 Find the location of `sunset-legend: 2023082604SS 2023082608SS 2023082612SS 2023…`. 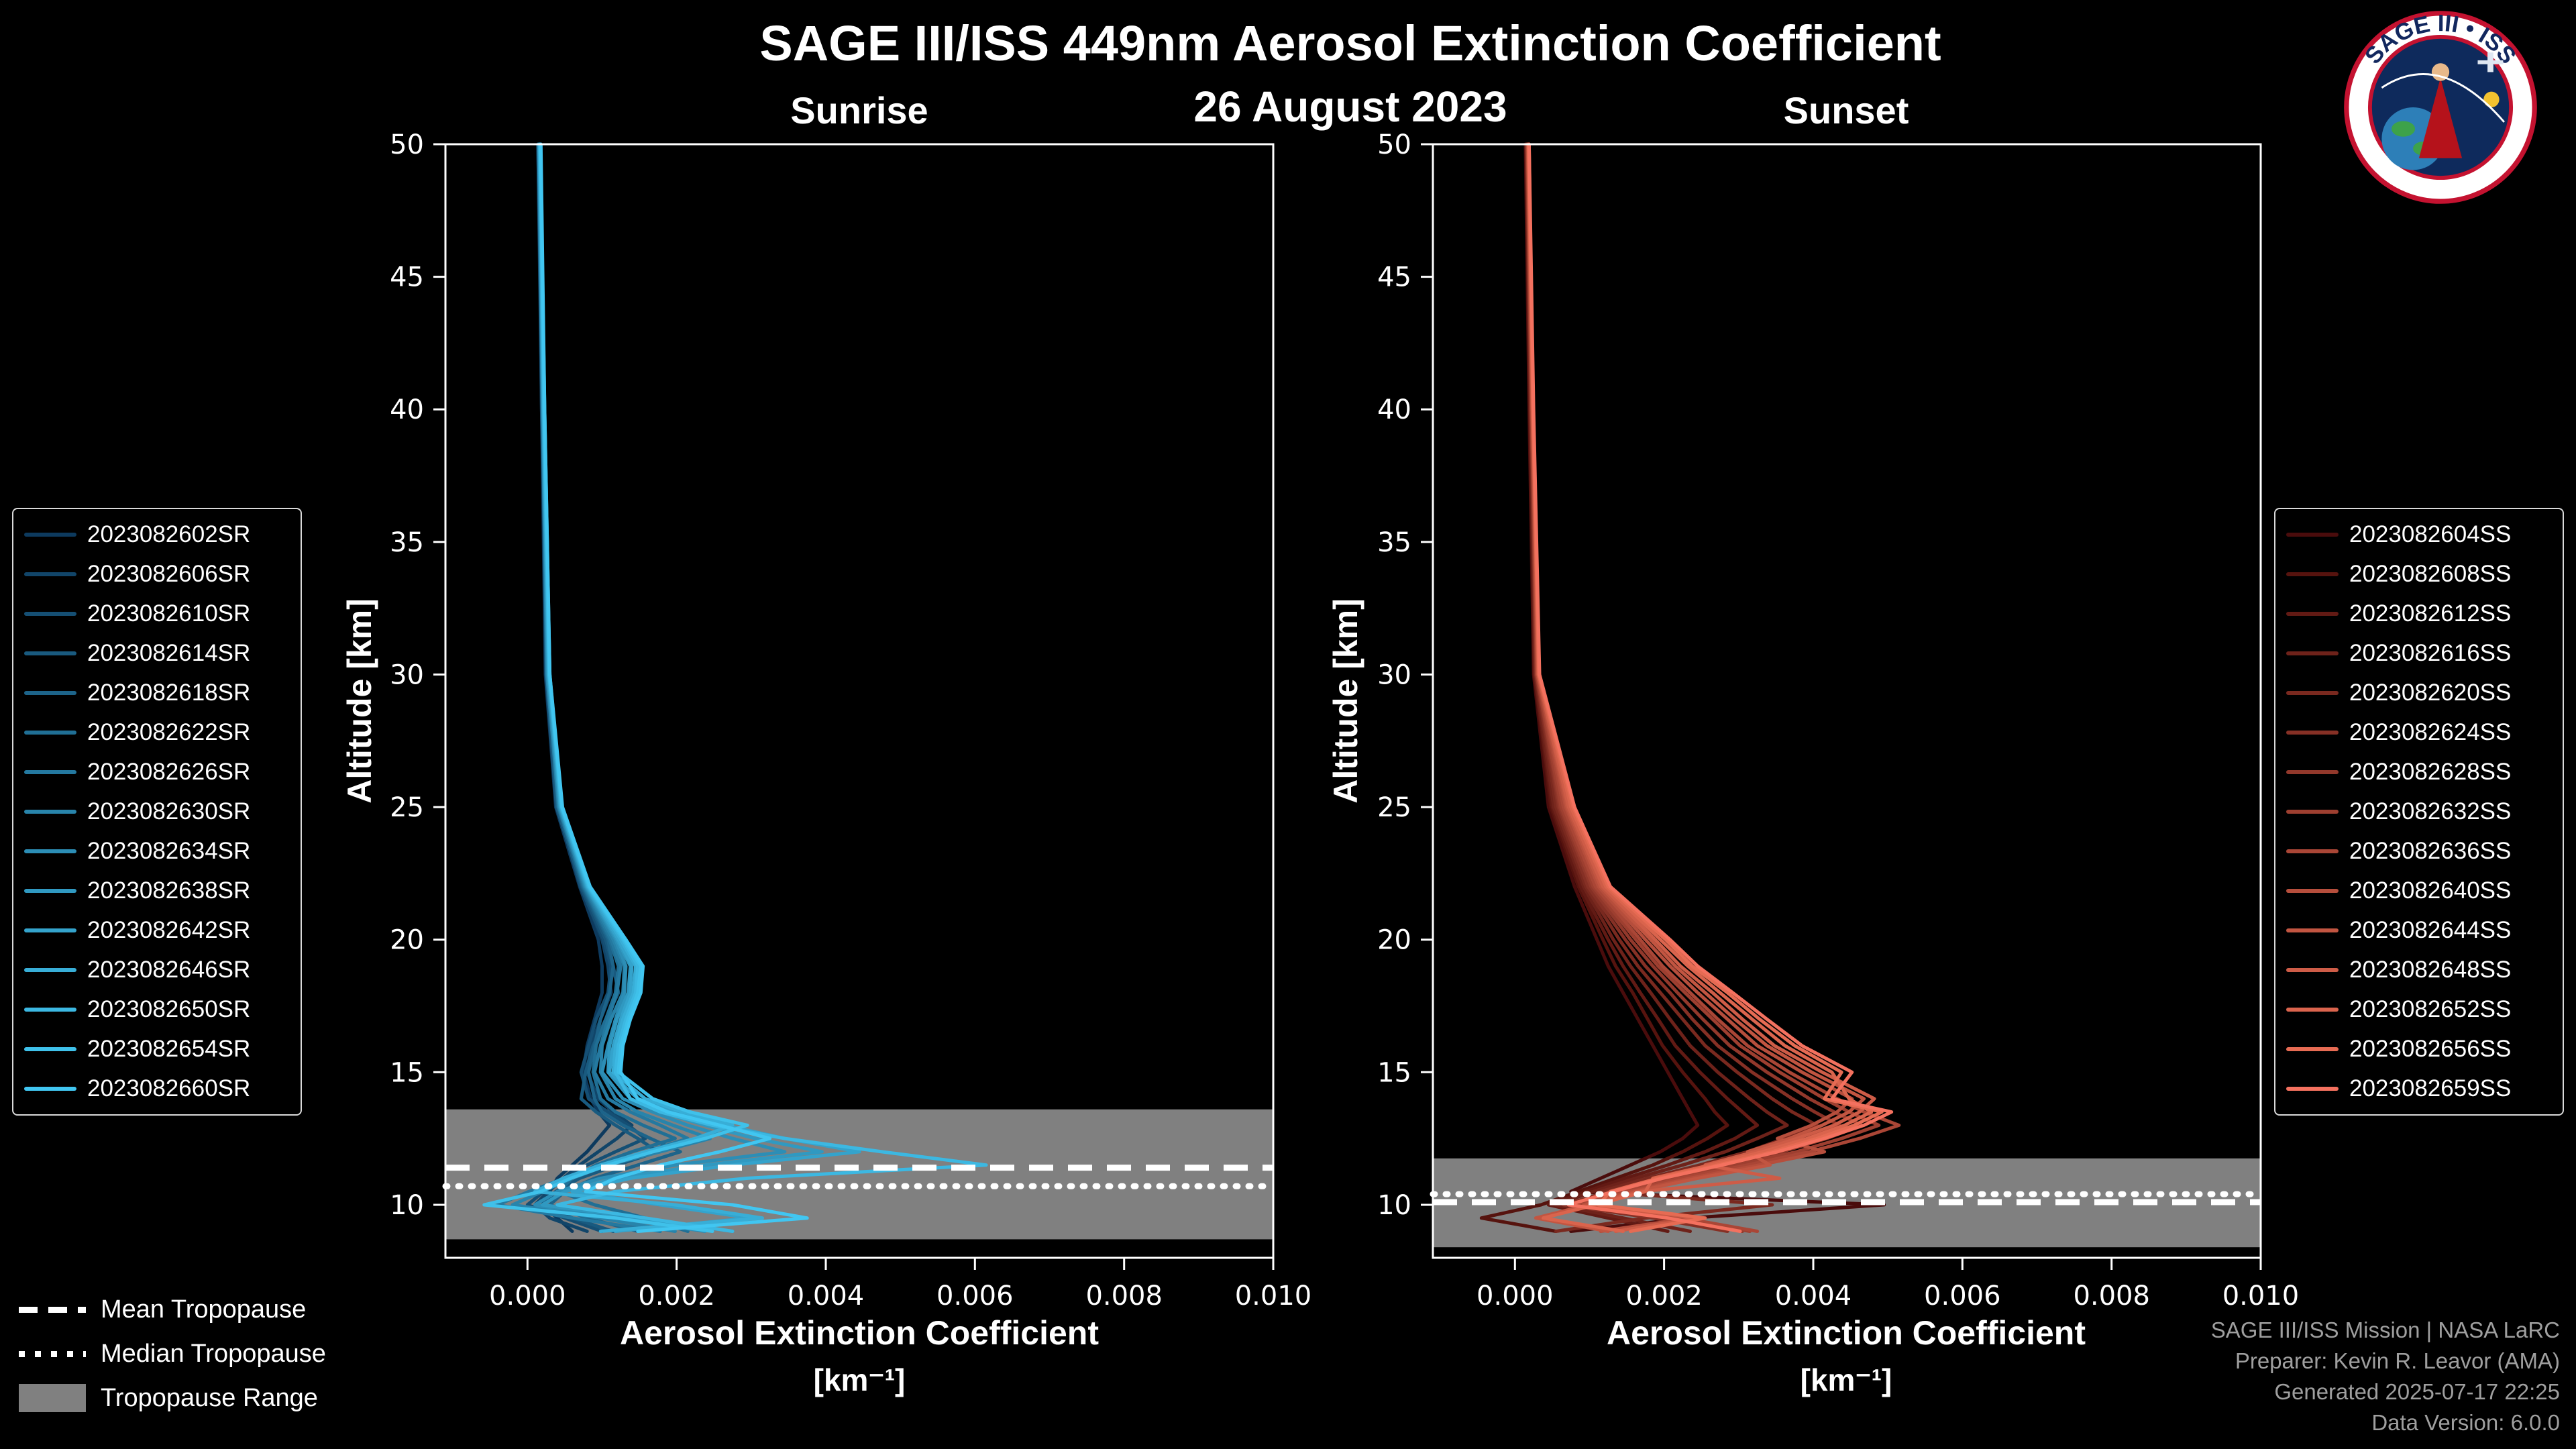

sunset-legend: 2023082604SS 2023082608SS 2023082612SS 2023… is located at coordinates (2419, 812).